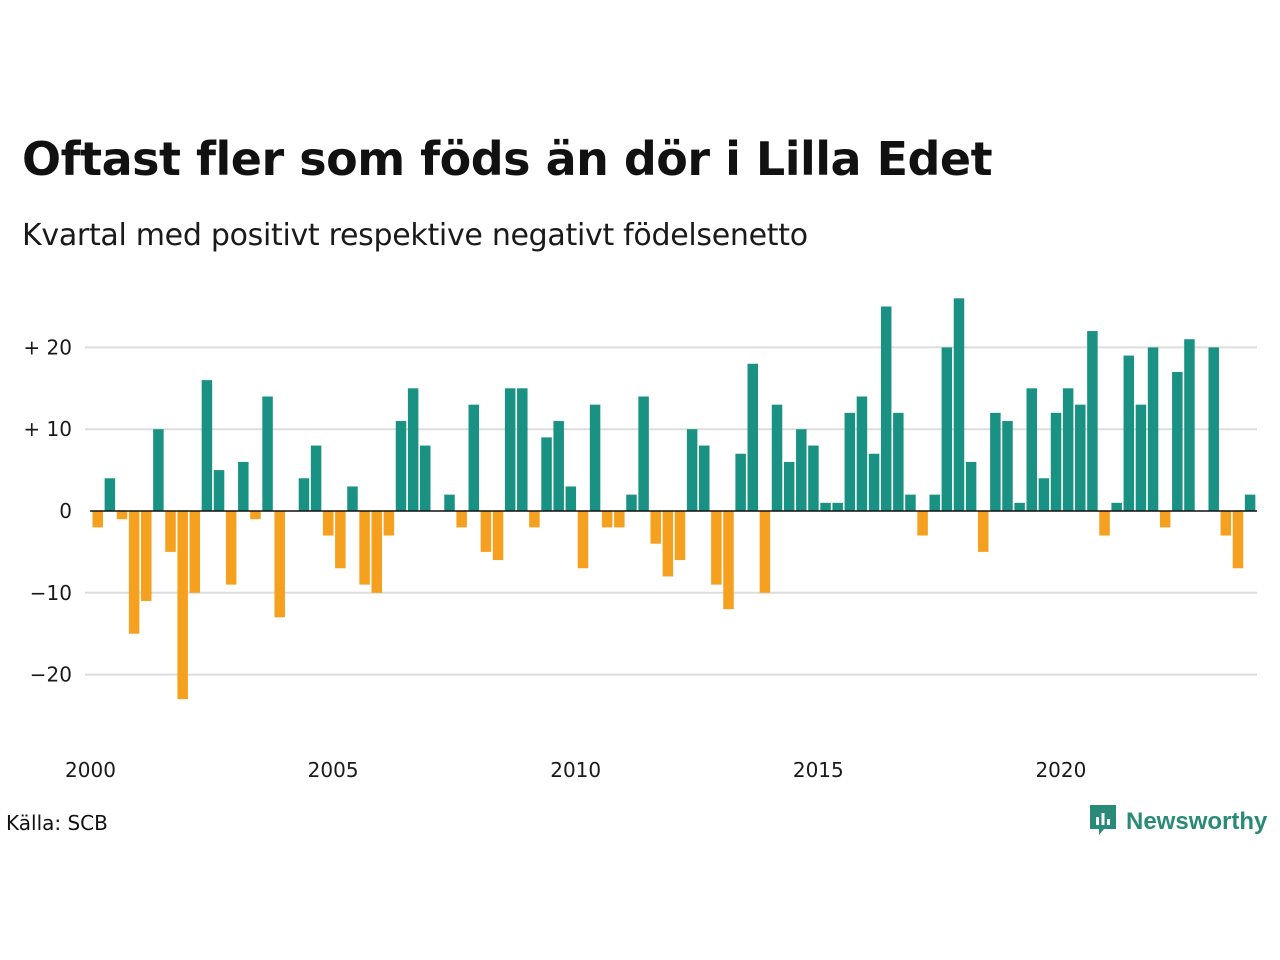 The width and height of the screenshot is (1280, 960). I want to click on x-tick-label: 2015, so click(818, 770).